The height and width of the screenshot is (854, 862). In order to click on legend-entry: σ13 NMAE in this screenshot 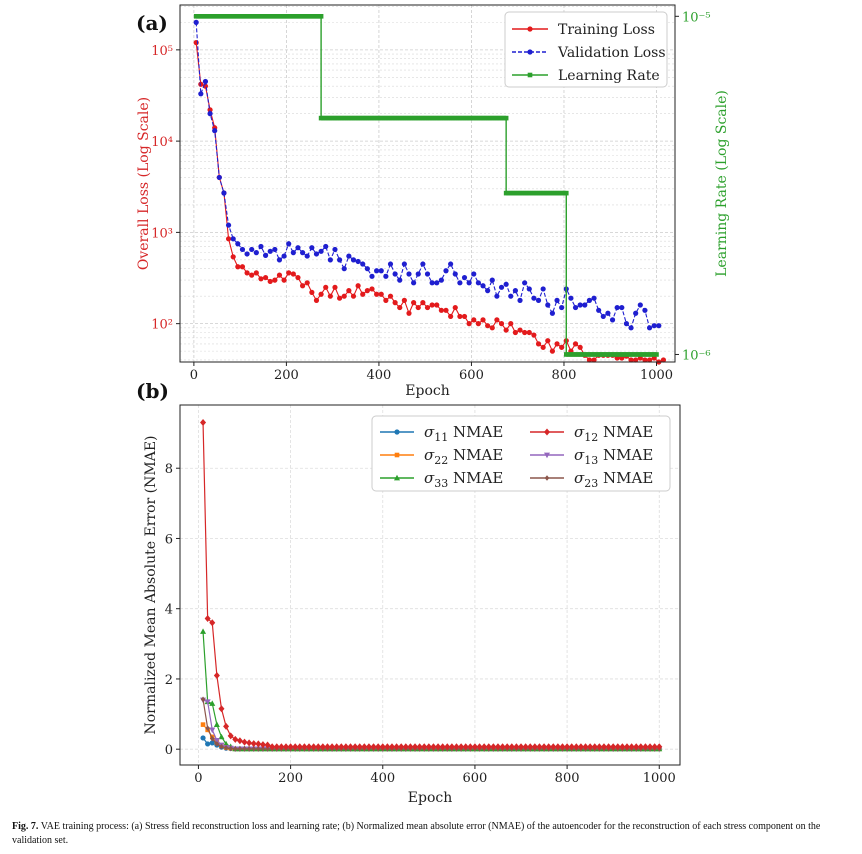, I will do `click(613, 456)`.